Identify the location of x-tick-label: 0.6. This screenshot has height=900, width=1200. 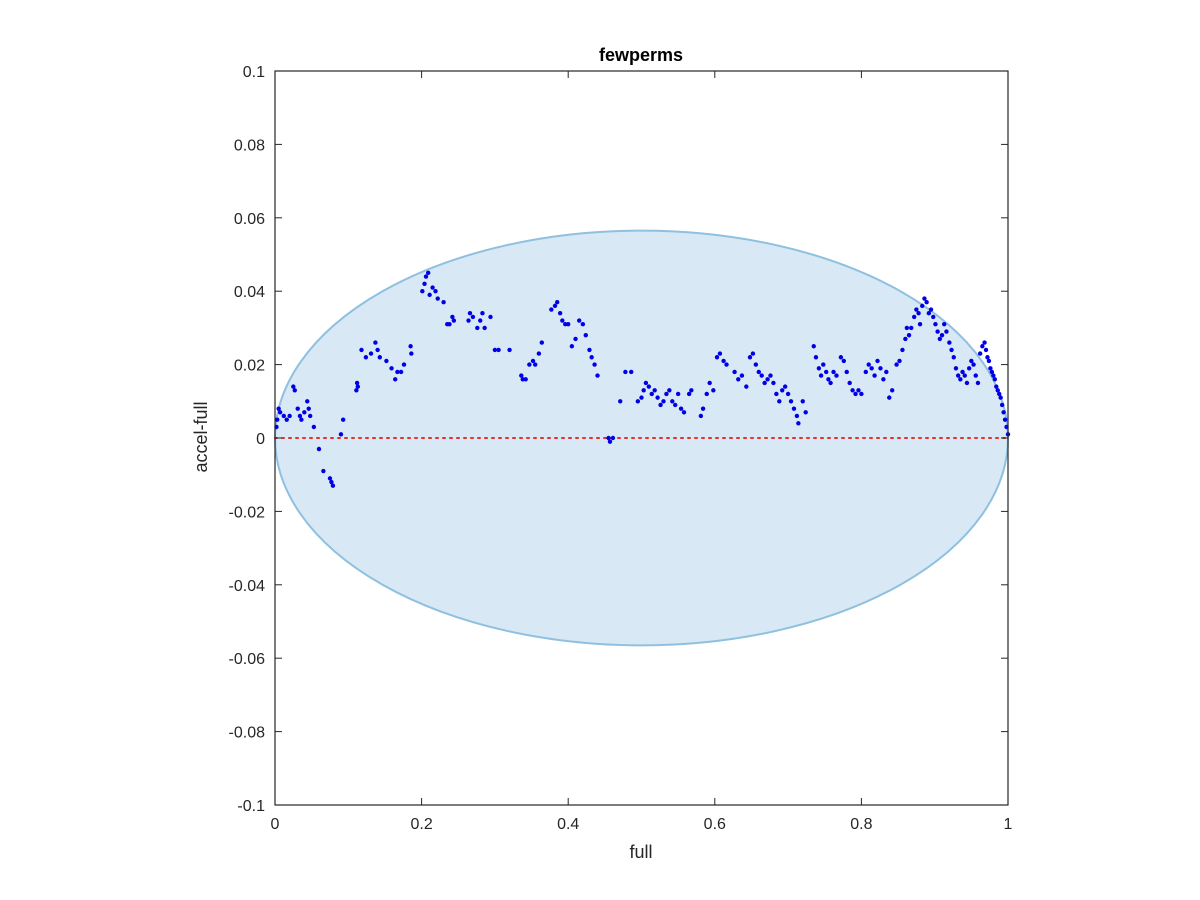
(715, 824).